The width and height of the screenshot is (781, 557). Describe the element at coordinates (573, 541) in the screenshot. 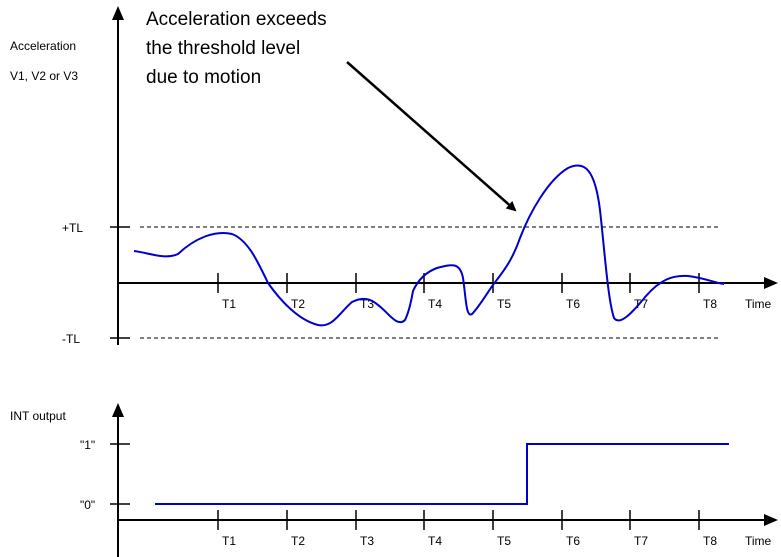

I see `bottom-tick-label-t6: T6` at that location.